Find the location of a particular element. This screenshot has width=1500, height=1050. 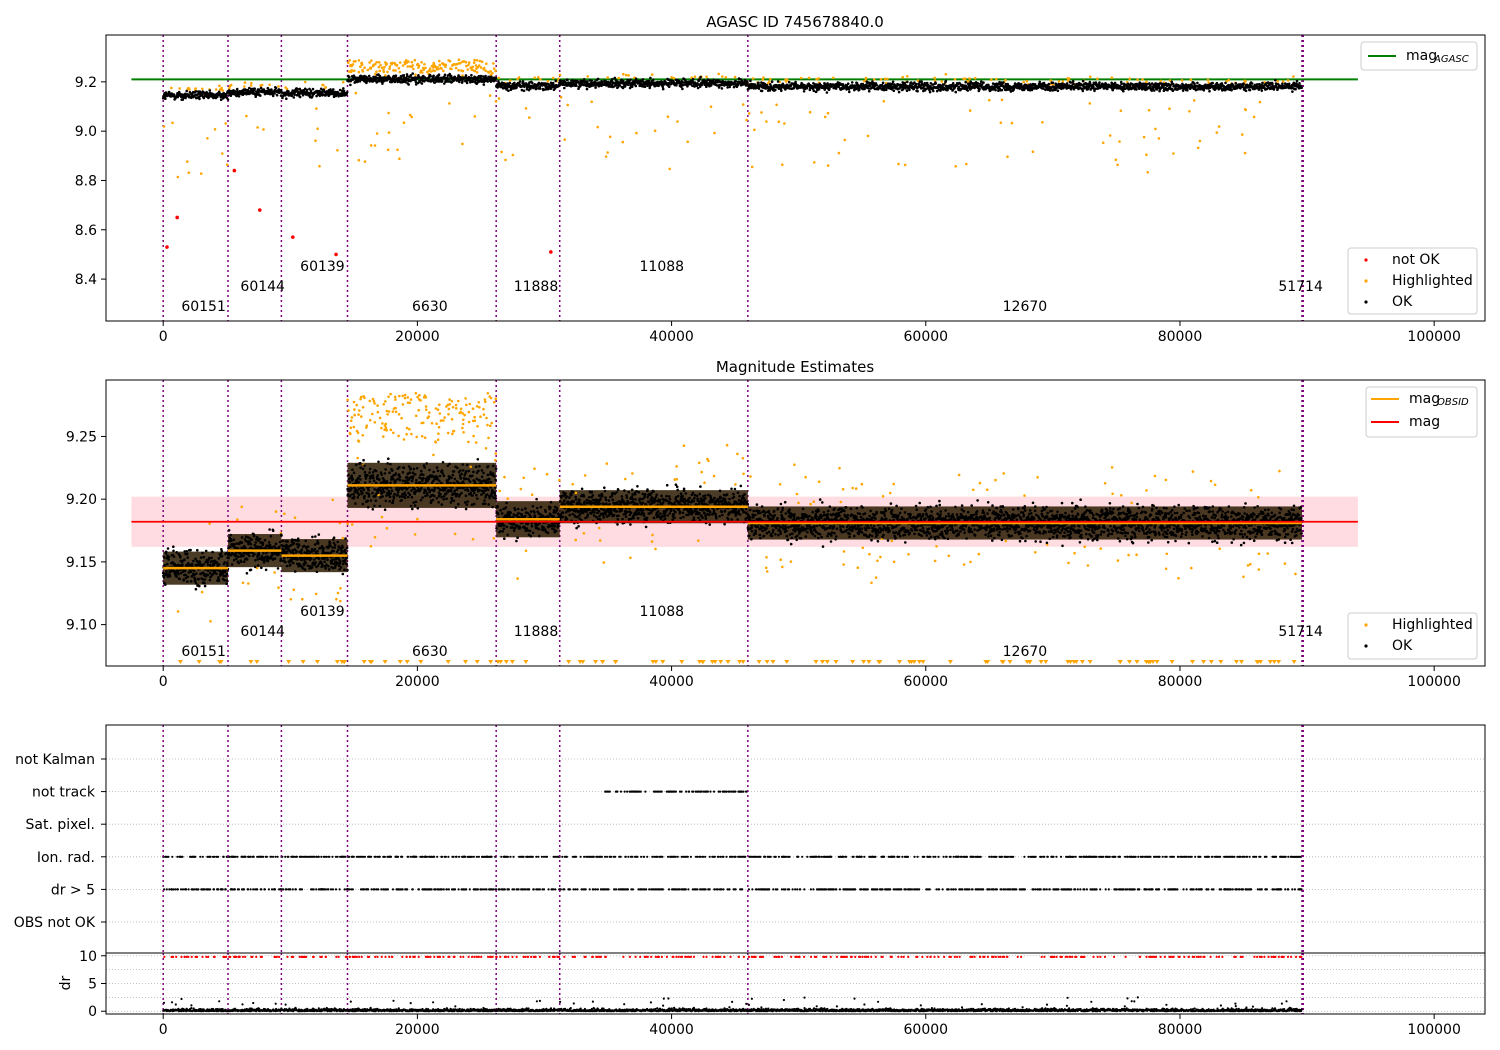

dr-axes: 0 20000 40000 60000 80000 100000 0 5 10 is located at coordinates (770, 993).